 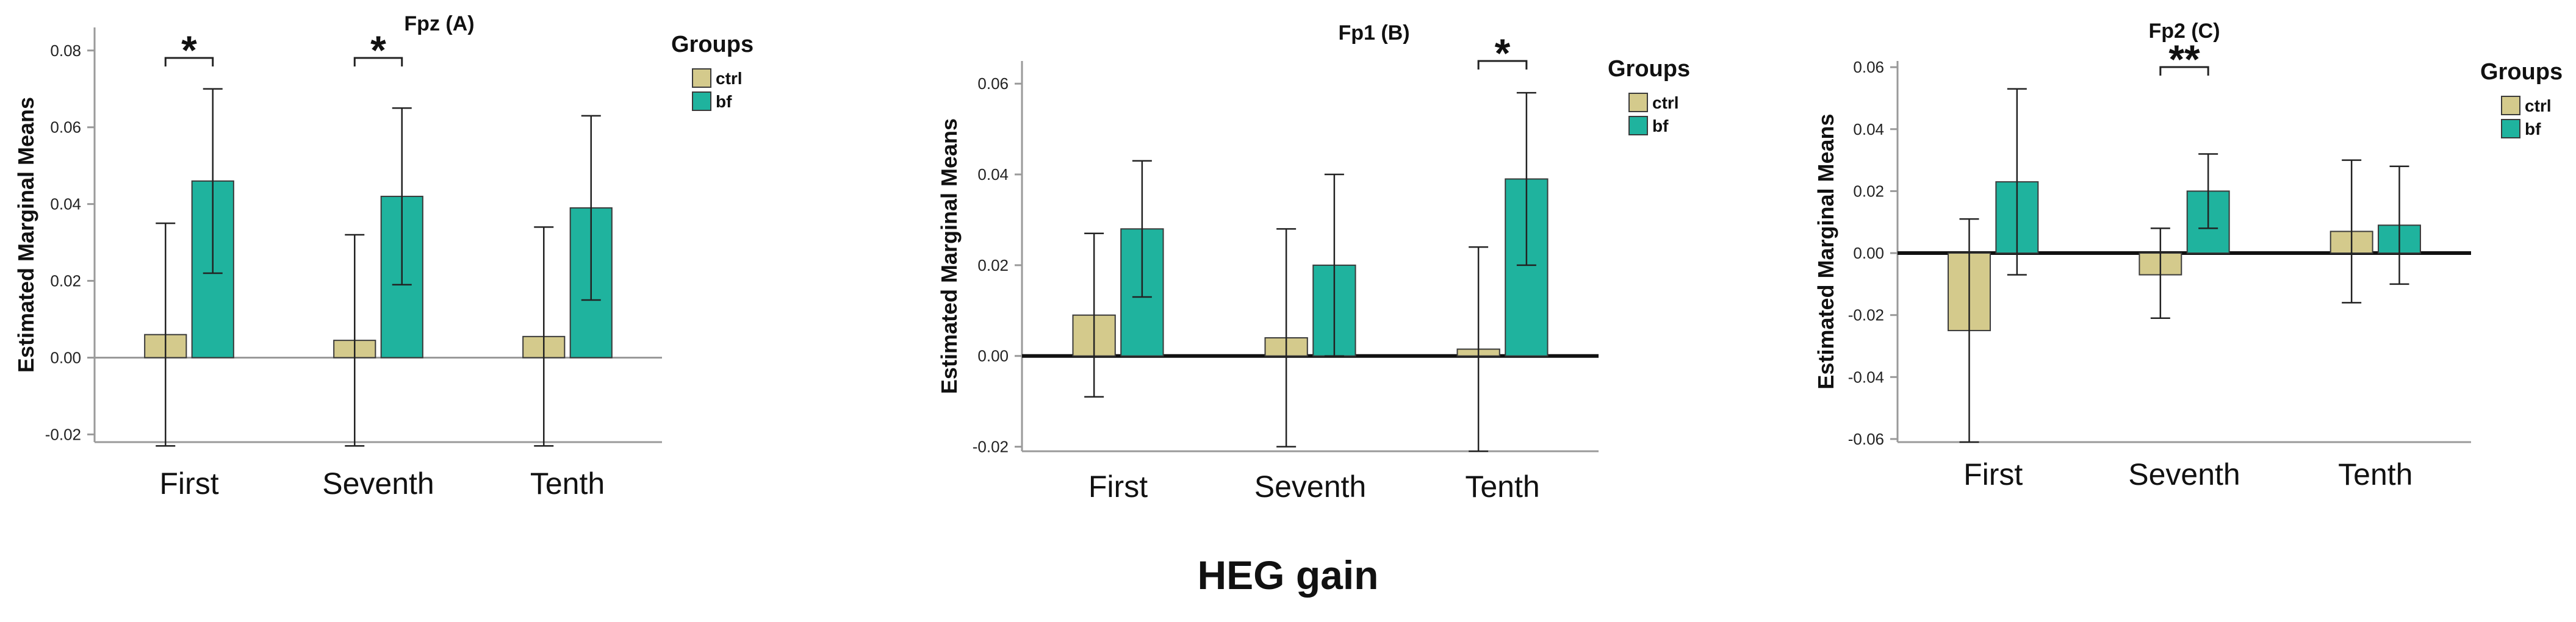 What do you see at coordinates (1373, 33) in the screenshot?
I see `chart-title: Fp1 (B)` at bounding box center [1373, 33].